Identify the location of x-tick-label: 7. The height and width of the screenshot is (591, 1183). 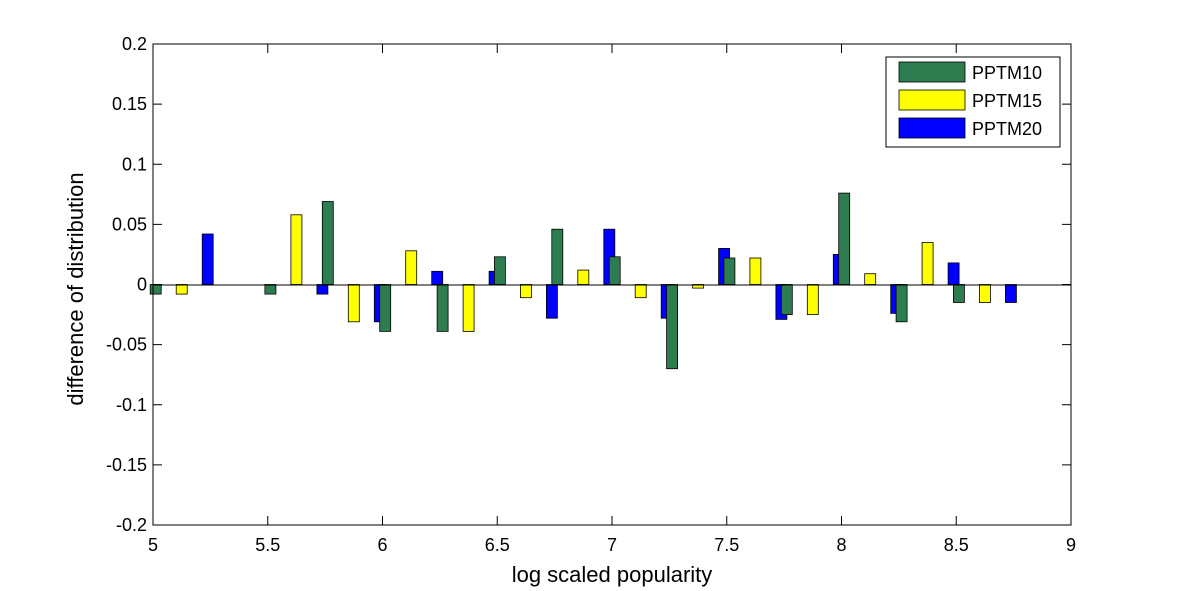
(612, 545).